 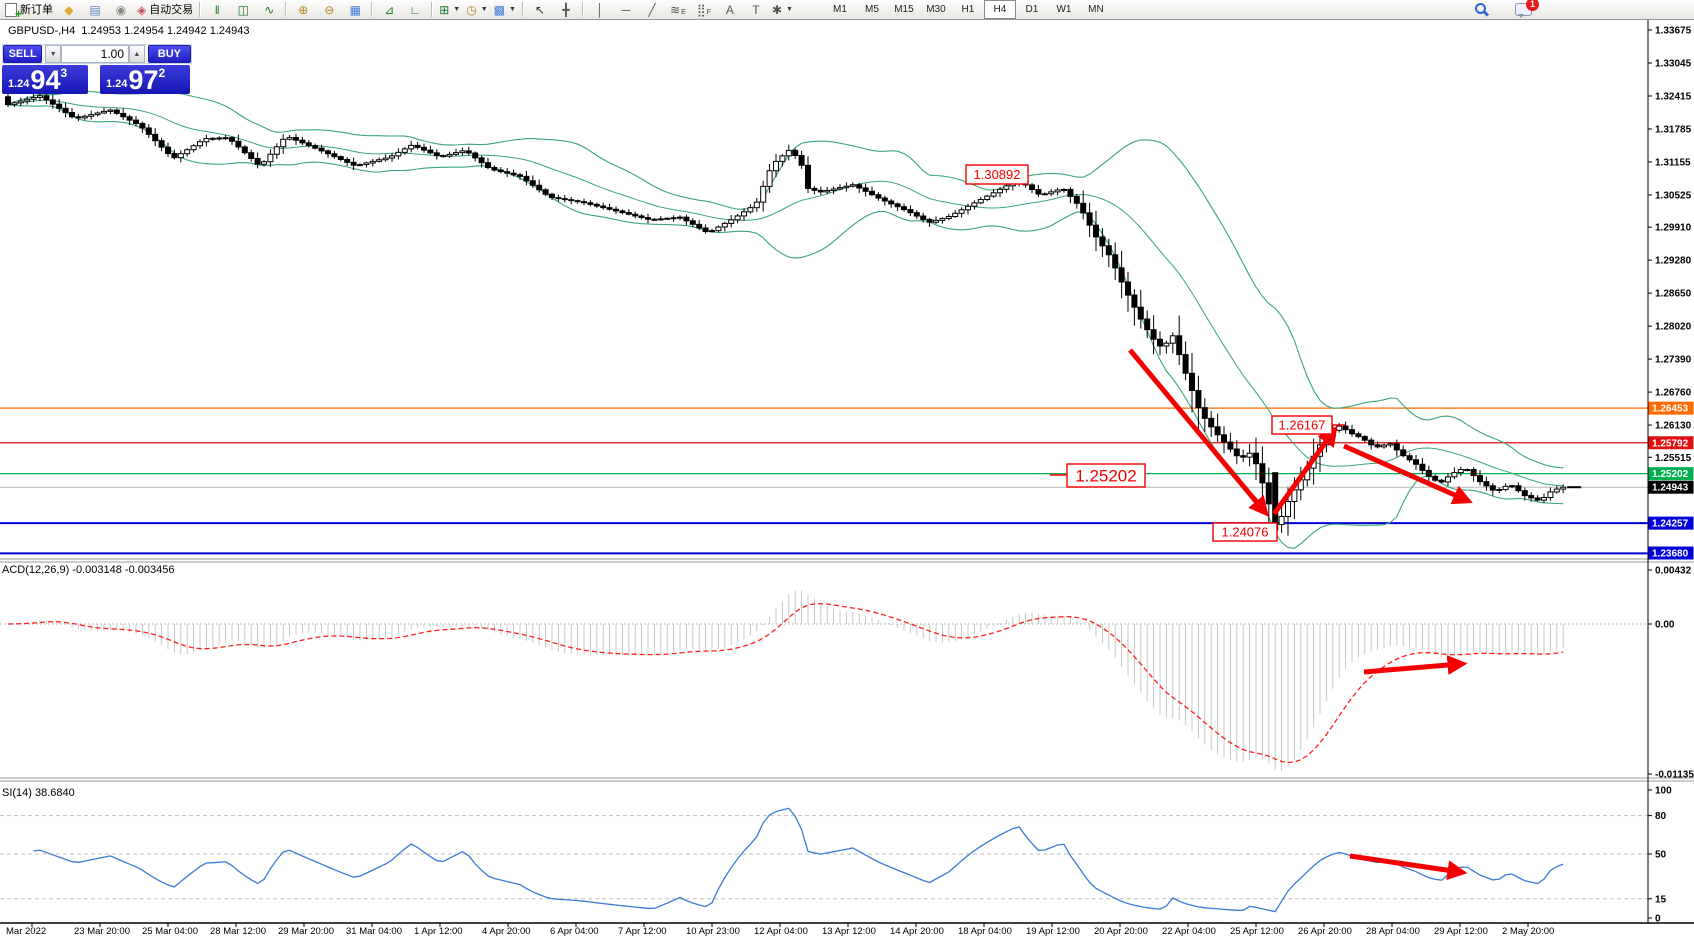 What do you see at coordinates (303, 10) in the screenshot?
I see `zoom-in-button: ⊕` at bounding box center [303, 10].